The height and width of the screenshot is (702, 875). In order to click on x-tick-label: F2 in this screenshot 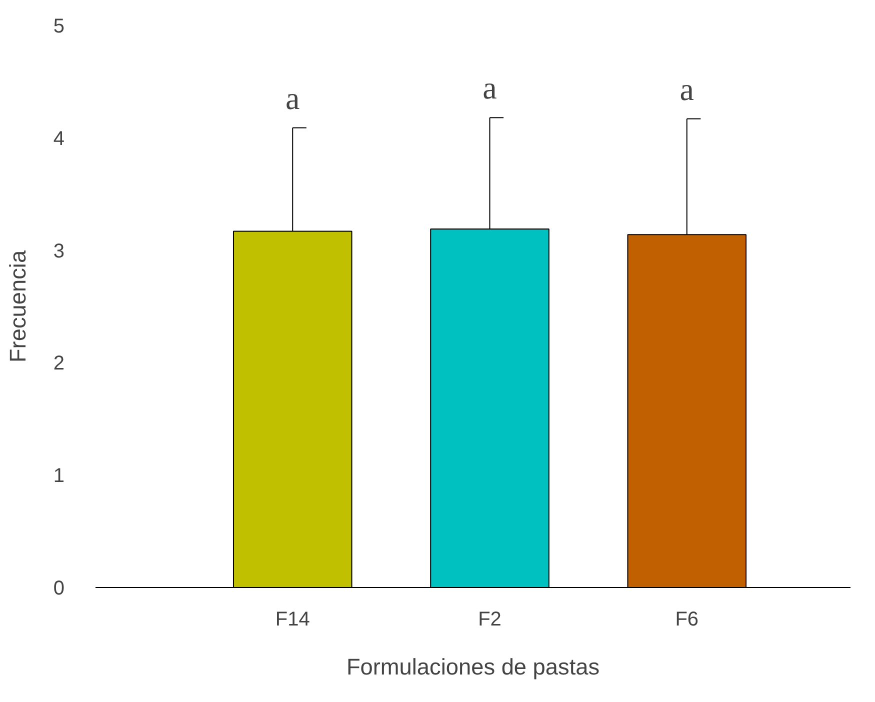, I will do `click(490, 619)`.